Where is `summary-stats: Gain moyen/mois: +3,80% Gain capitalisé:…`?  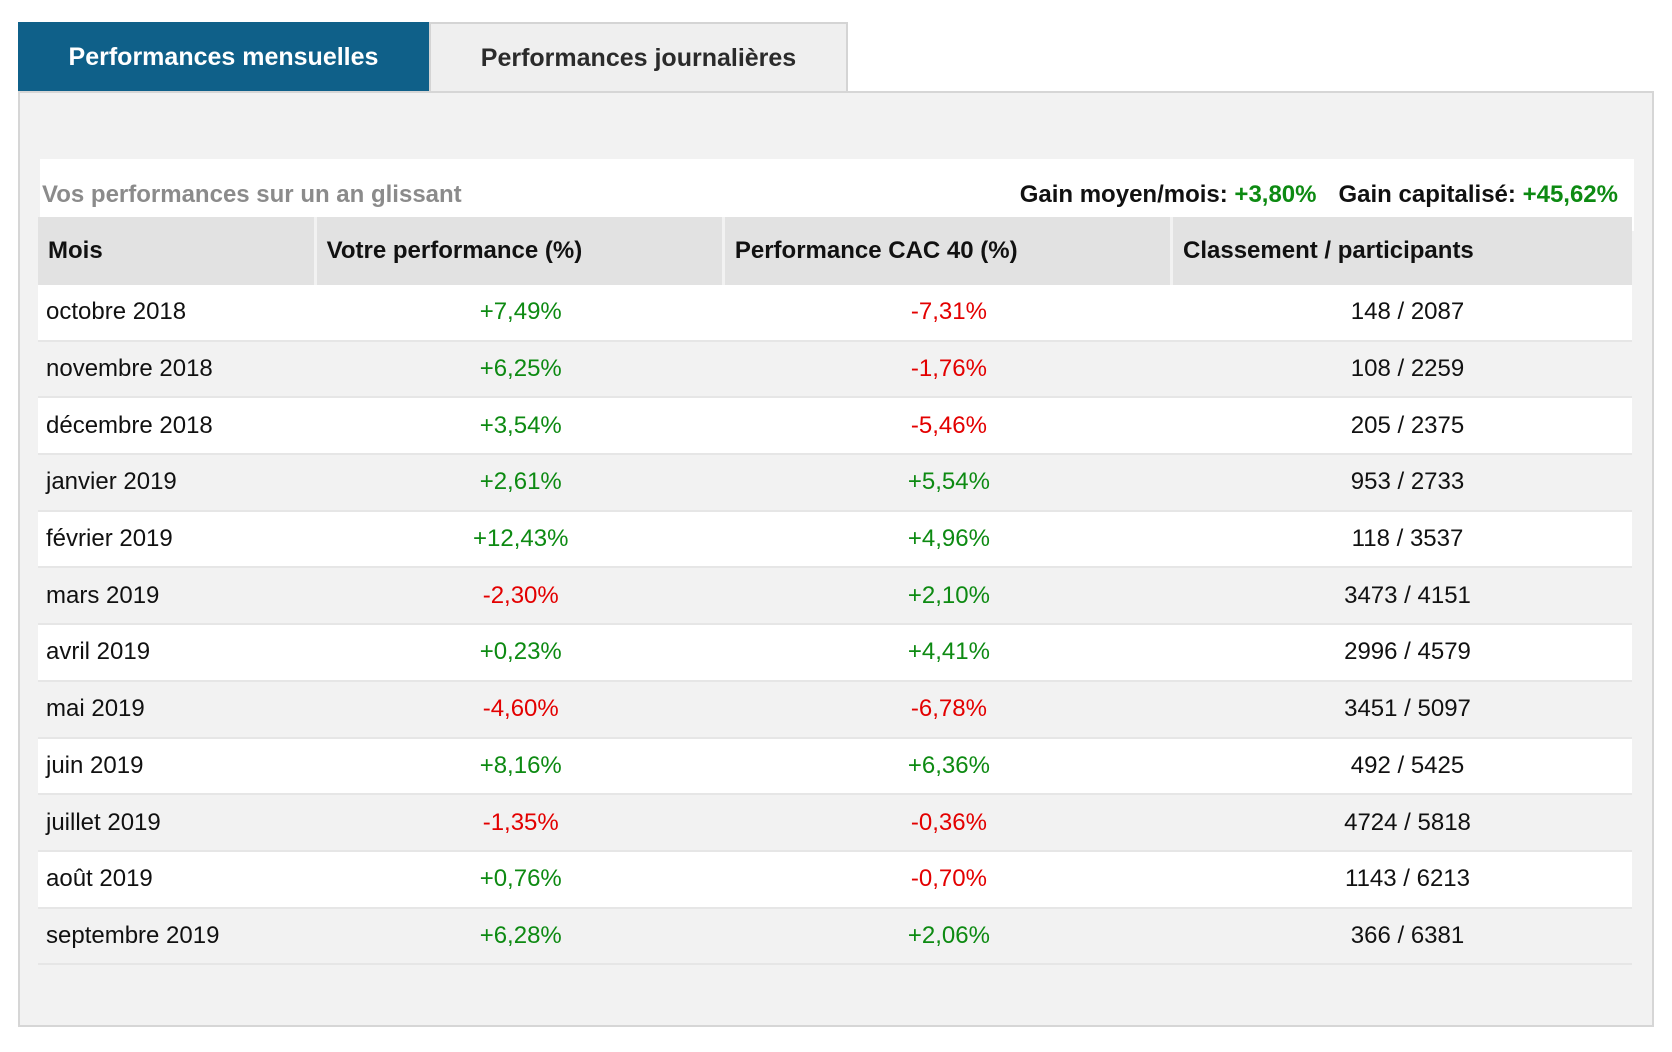
summary-stats: Gain moyen/mois: +3,80% Gain capitalisé:… is located at coordinates (1319, 195).